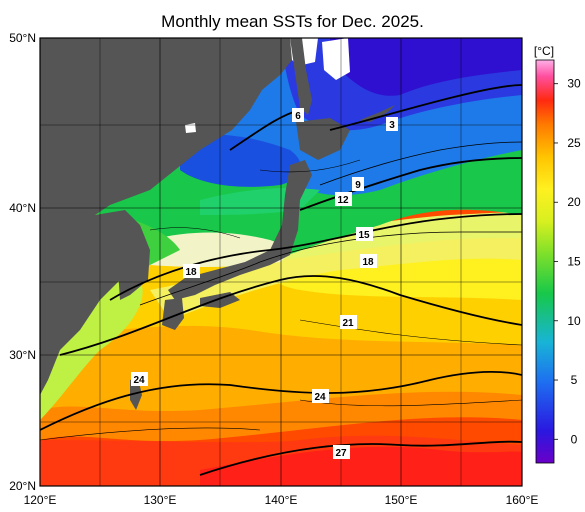 This screenshot has height=512, width=585. I want to click on lon-label-140e: 140°E, so click(281, 500).